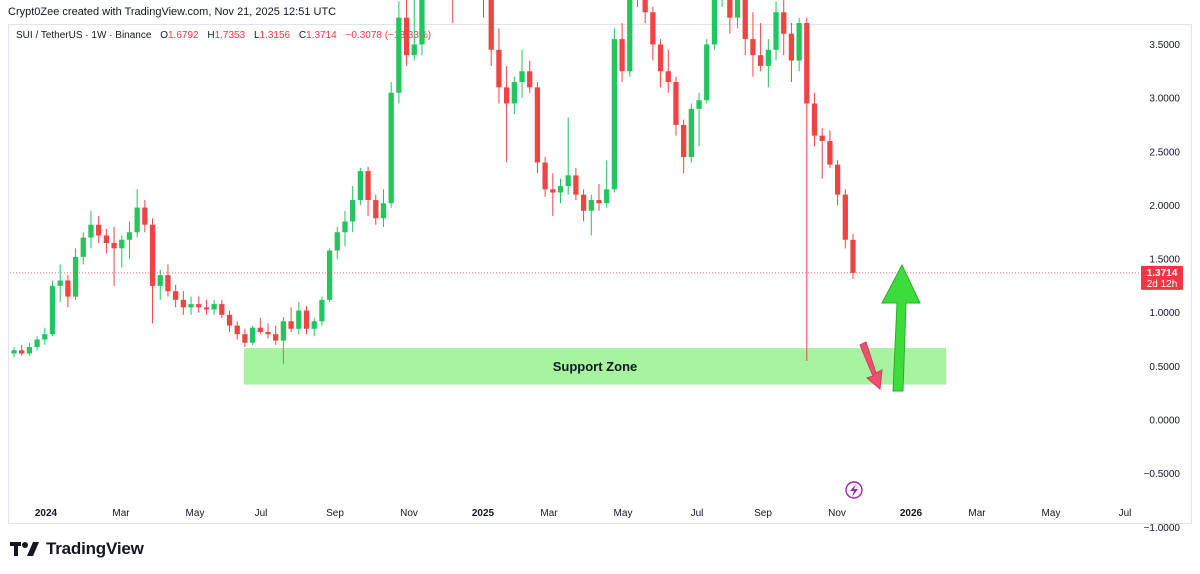  I want to click on tradingview-logo: TradingView, so click(77, 549).